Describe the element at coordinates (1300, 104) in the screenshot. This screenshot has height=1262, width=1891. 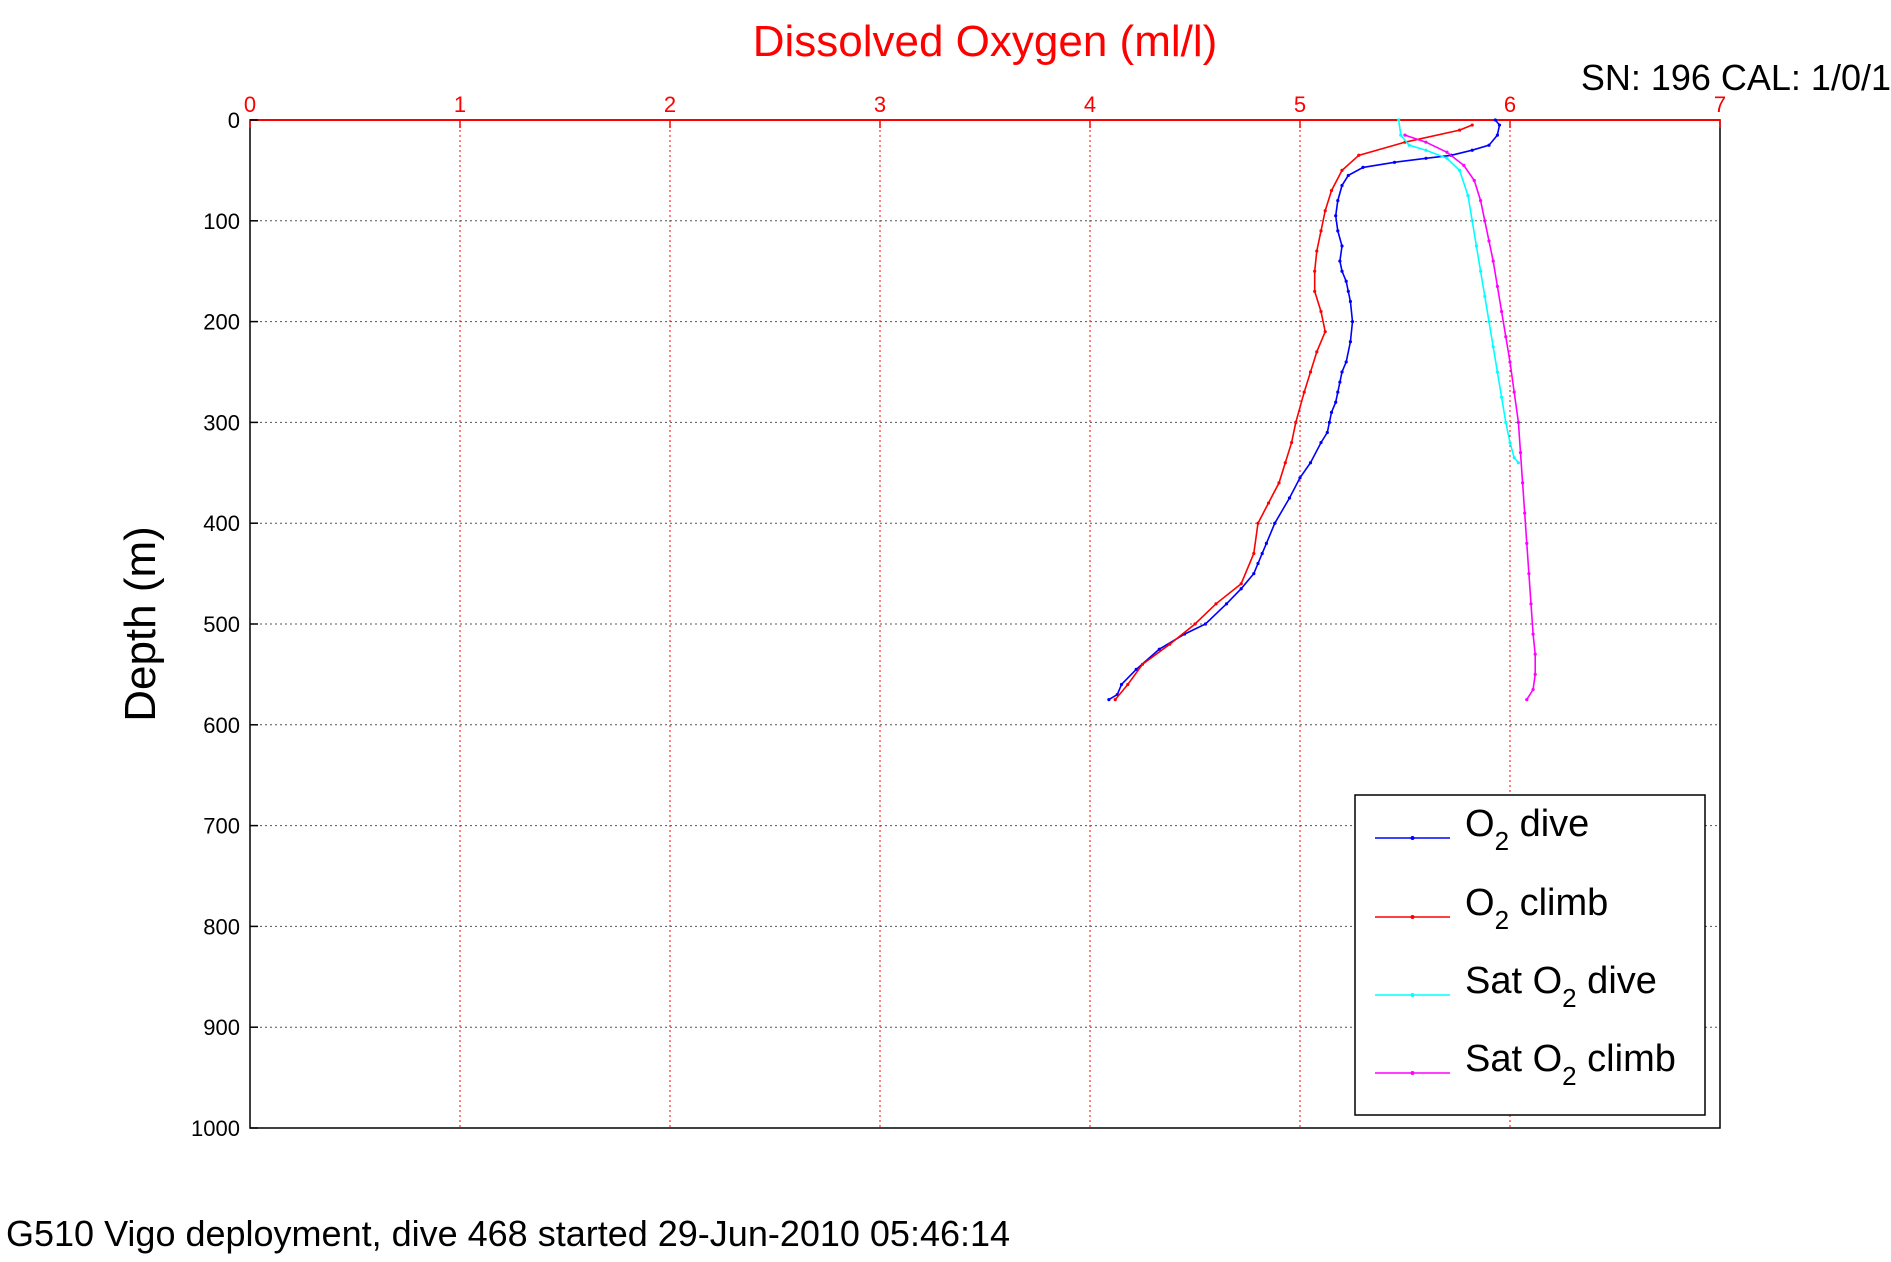
I see `x-tick-label: 5` at that location.